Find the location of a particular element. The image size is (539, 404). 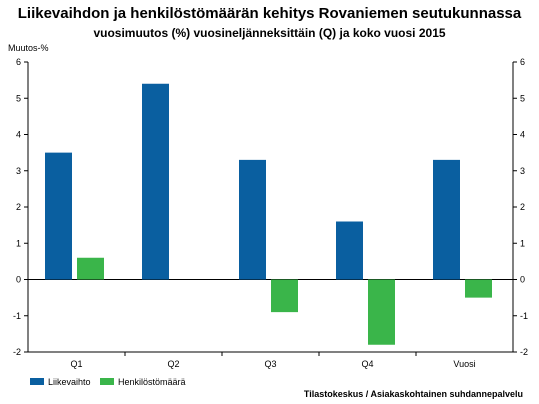

x-tick-label: Q4 is located at coordinates (367, 364).